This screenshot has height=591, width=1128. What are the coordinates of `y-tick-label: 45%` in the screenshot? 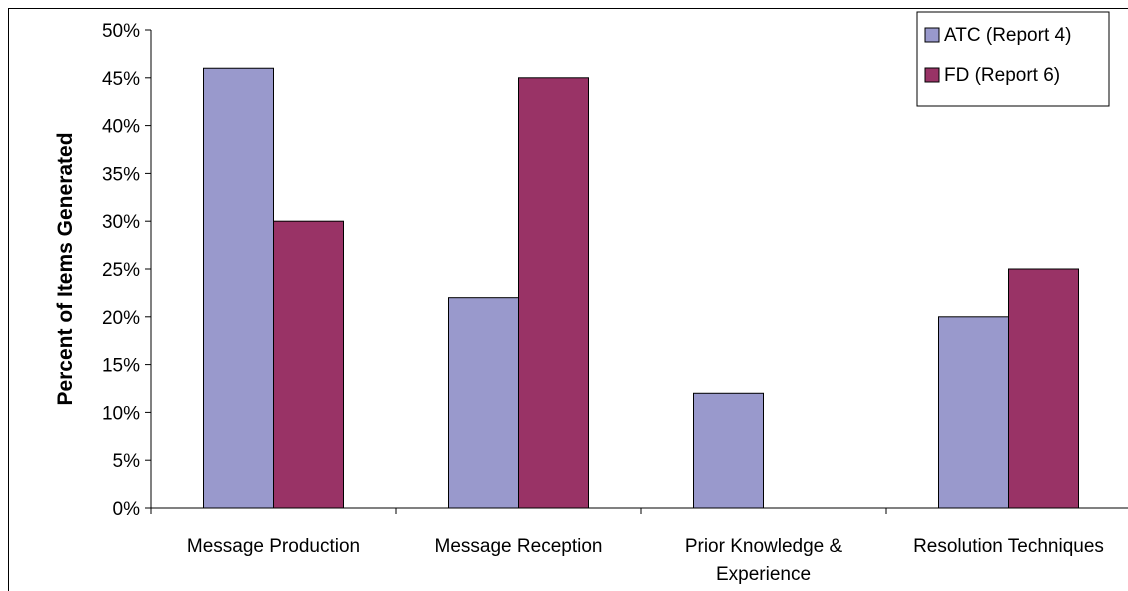 It's located at (121, 79).